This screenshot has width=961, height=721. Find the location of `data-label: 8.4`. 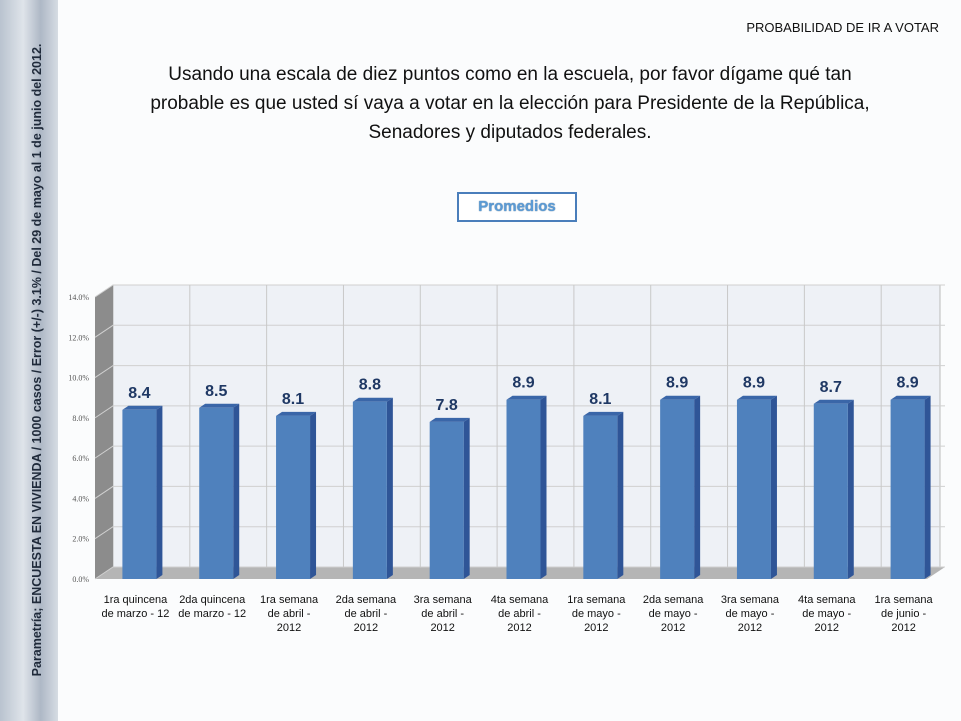

data-label: 8.4 is located at coordinates (139, 393).